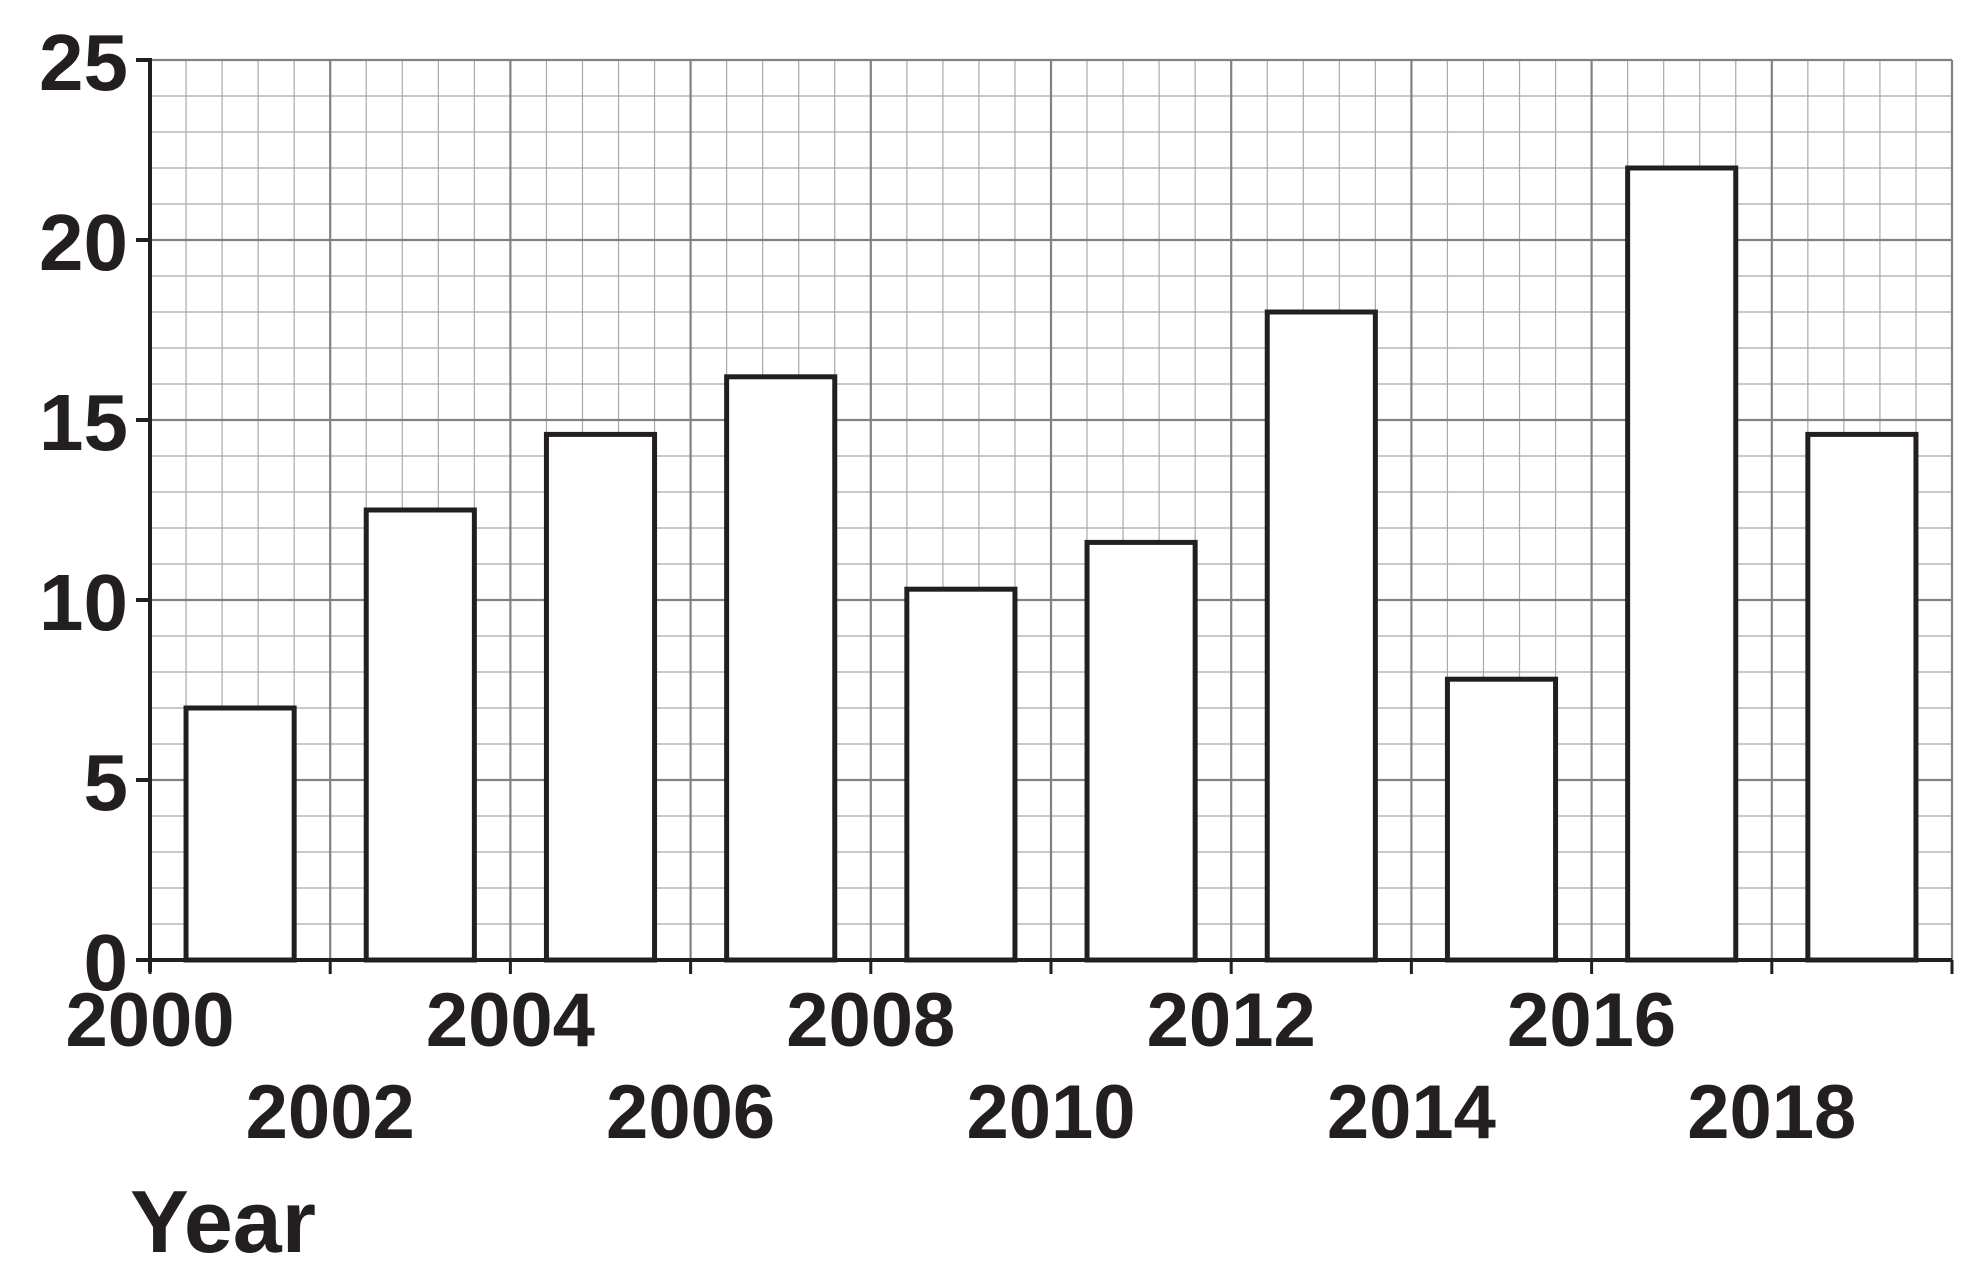 This screenshot has height=1273, width=1962. Describe the element at coordinates (690, 1112) in the screenshot. I see `x-tick-label: 2006` at that location.